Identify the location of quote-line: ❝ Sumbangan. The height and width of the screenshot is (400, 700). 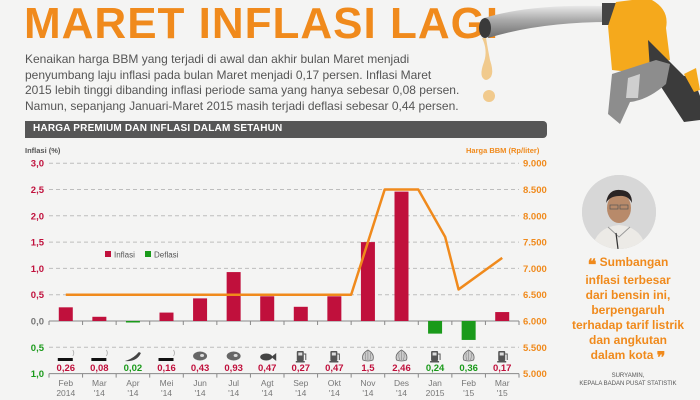
(628, 264).